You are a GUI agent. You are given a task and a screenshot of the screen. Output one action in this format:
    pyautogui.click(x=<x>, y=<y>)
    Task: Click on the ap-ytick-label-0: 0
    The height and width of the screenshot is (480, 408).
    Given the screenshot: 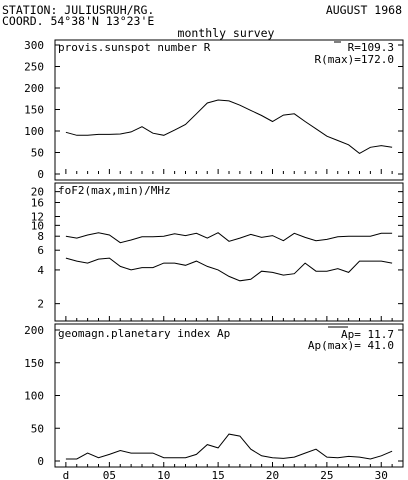 What is the action you would take?
    pyautogui.click(x=40, y=461)
    